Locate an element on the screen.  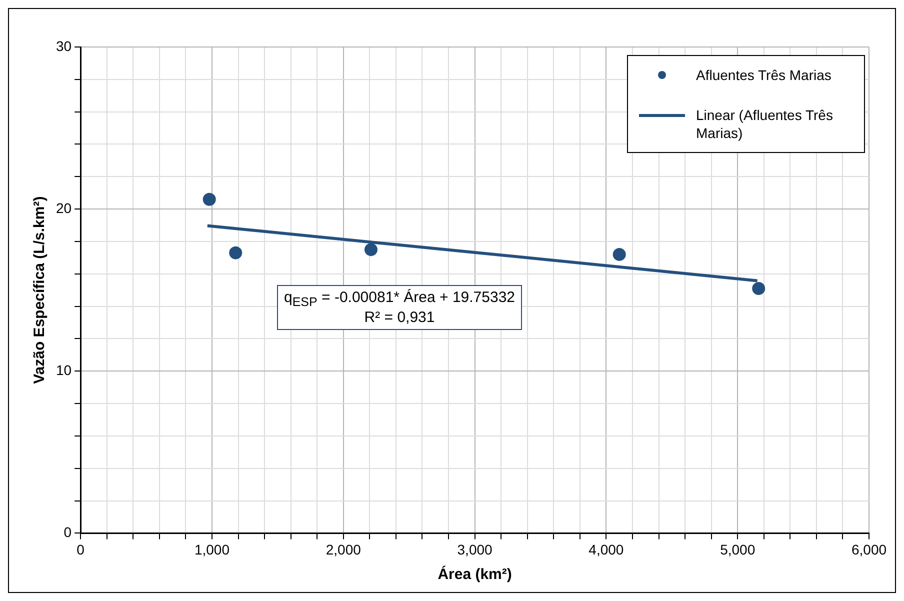
x-tick-label: 4,000 is located at coordinates (606, 549).